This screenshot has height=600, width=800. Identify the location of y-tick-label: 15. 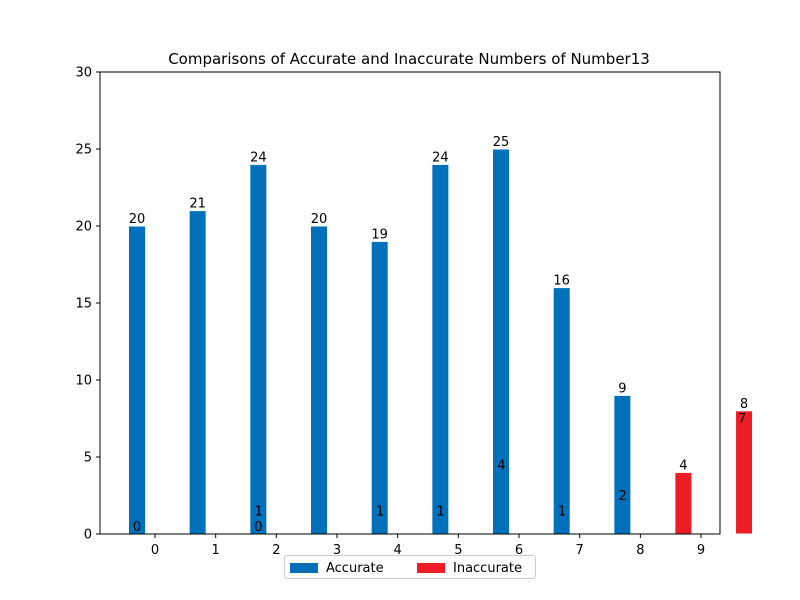
(83, 304).